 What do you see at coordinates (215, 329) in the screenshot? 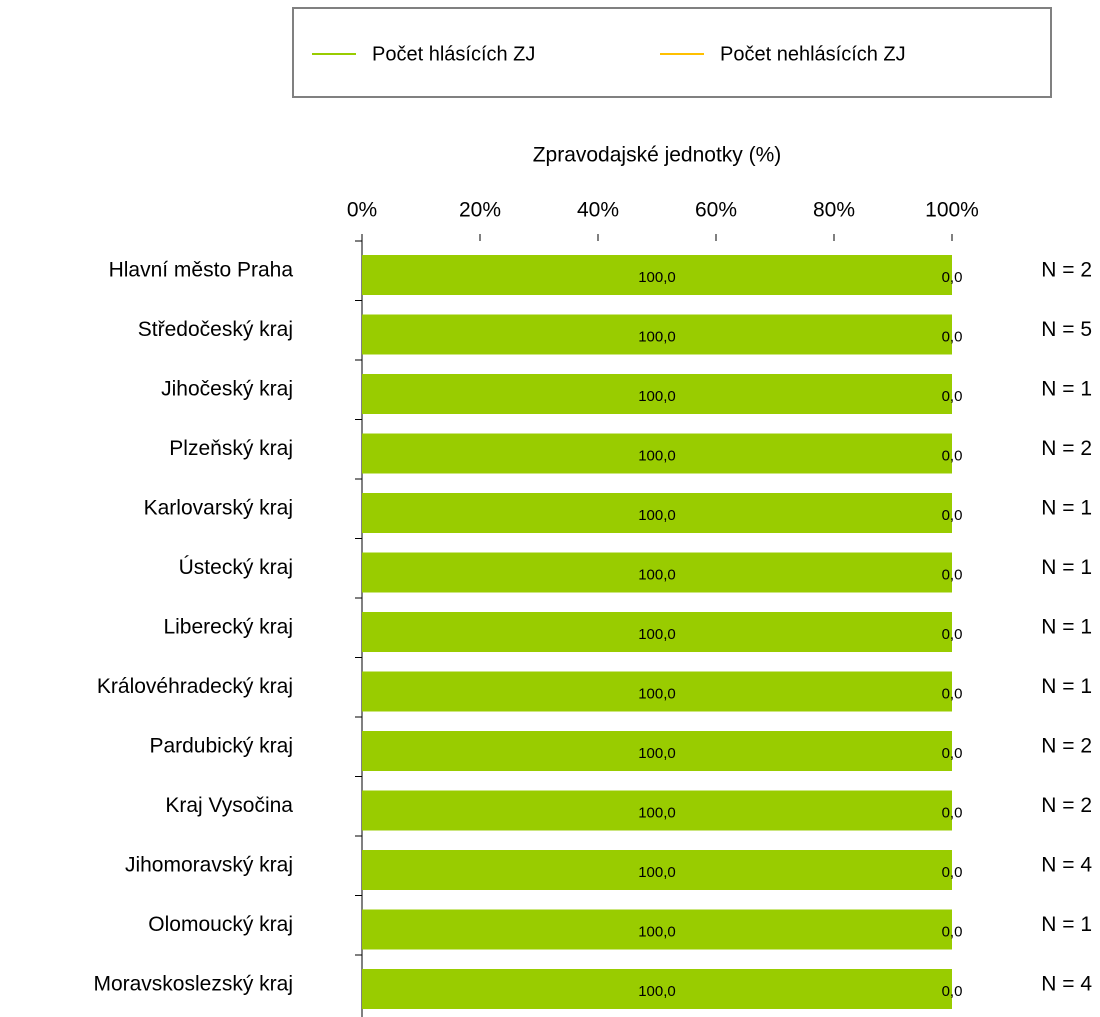
I see `category-label: Středočeský kraj` at bounding box center [215, 329].